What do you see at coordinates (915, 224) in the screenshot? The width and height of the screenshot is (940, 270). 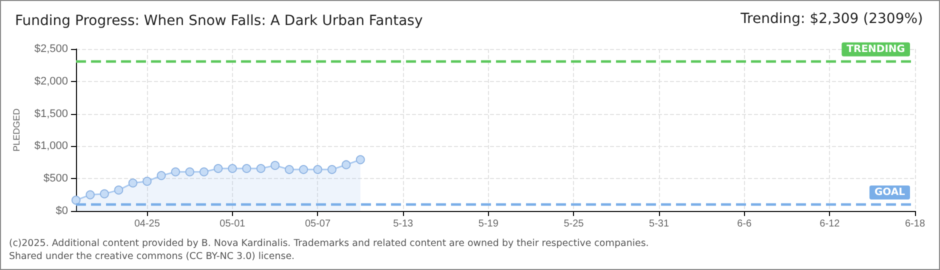 I see `x-tick-label: 6-18` at bounding box center [915, 224].